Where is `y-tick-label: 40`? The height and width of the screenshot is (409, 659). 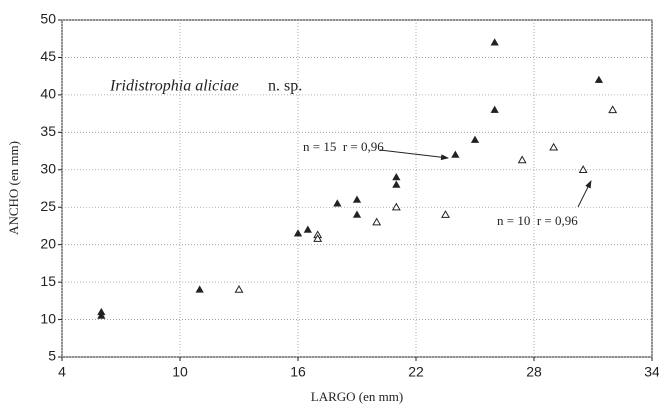 y-tick-label: 40 is located at coordinates (48, 94).